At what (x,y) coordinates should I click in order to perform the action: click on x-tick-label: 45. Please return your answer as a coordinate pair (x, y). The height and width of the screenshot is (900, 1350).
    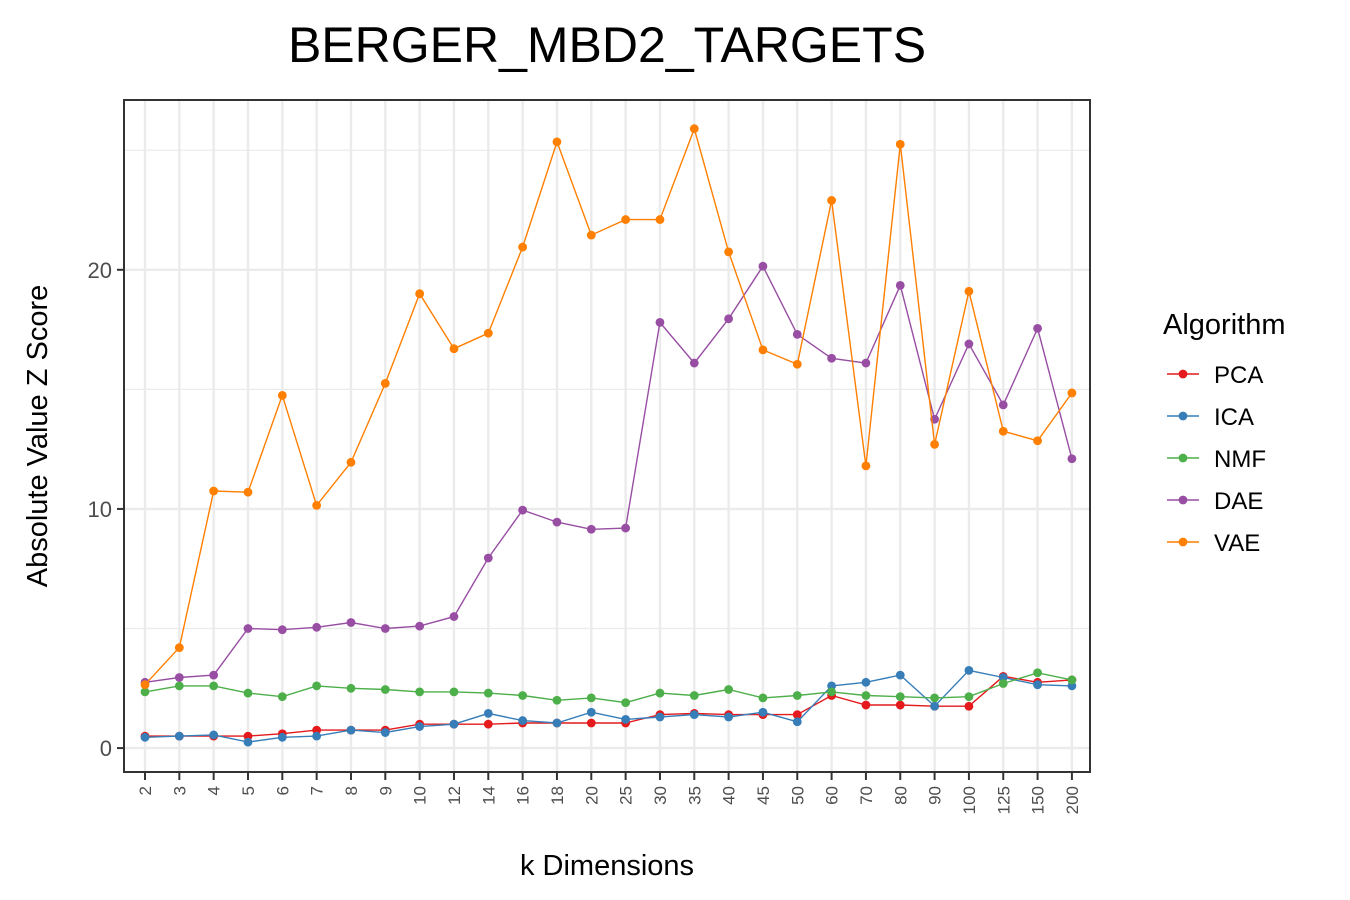
    Looking at the image, I should click on (763, 795).